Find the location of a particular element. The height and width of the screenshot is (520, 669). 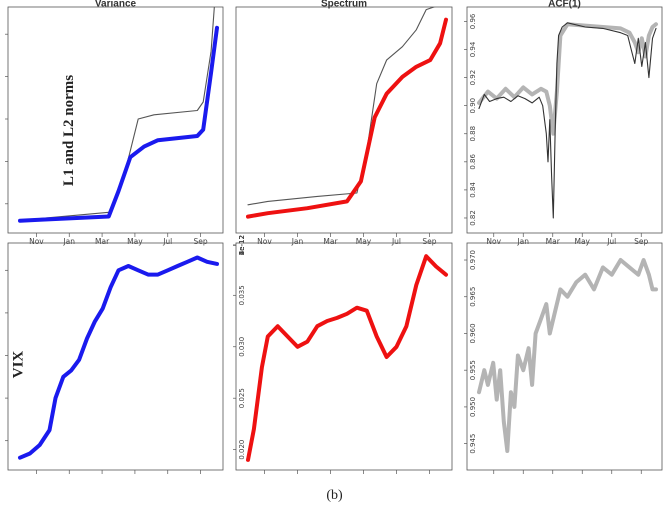

y-tick-label: 0.960 is located at coordinates (473, 333).